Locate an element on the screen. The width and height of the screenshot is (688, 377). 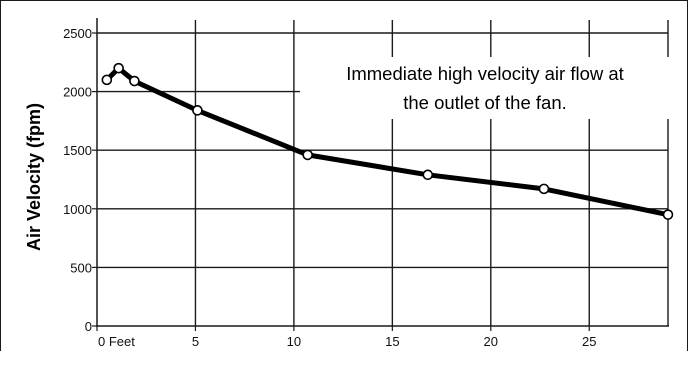
y-tick-label: 0 is located at coordinates (88, 326).